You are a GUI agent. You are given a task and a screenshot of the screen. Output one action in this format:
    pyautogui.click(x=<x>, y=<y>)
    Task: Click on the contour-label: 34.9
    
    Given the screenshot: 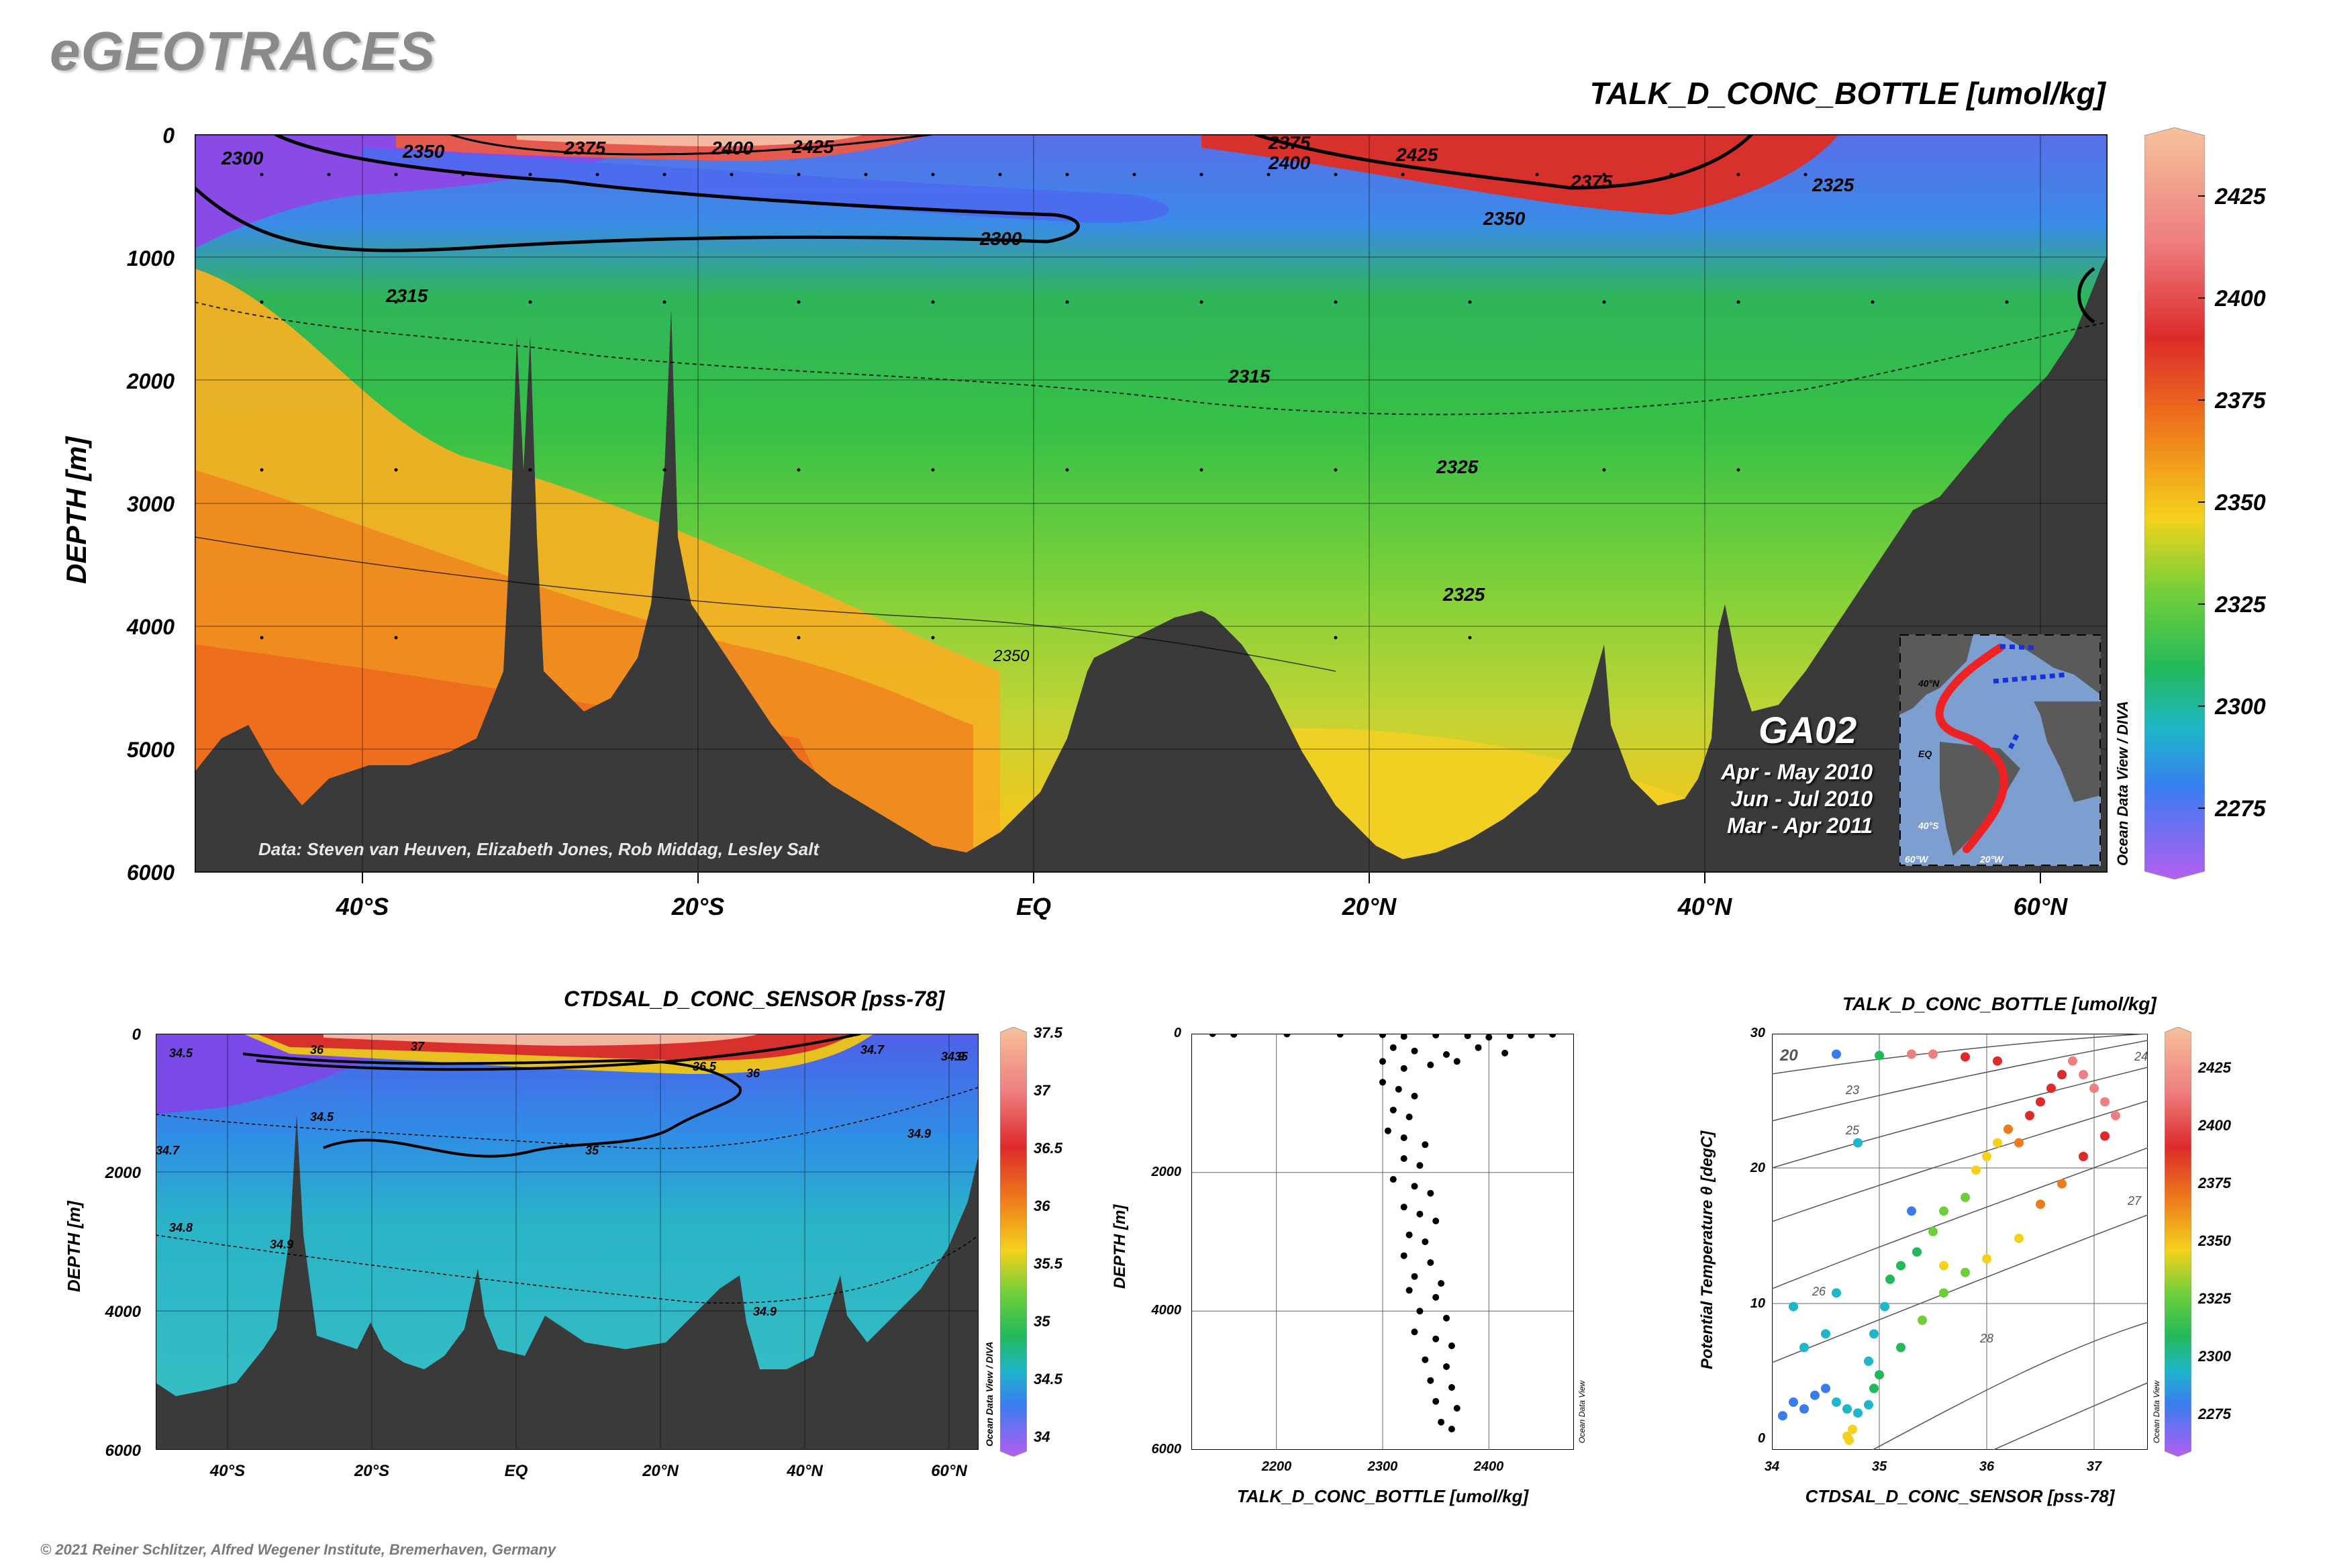 What is the action you would take?
    pyautogui.click(x=281, y=1244)
    